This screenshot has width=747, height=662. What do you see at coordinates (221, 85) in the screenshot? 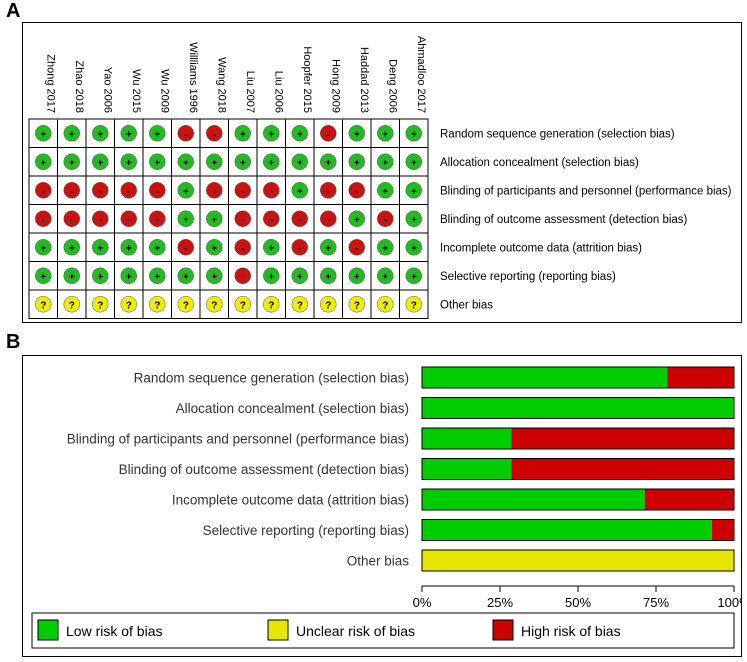
I see `study-label: Wang 2018` at bounding box center [221, 85].